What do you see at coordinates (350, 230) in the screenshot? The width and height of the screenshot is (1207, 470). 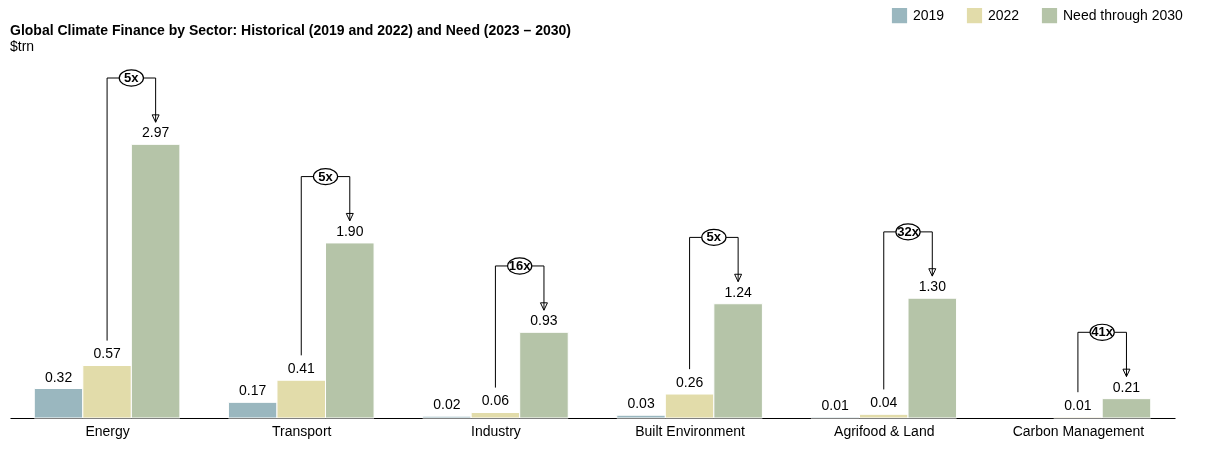 I see `data-label: 1.90` at bounding box center [350, 230].